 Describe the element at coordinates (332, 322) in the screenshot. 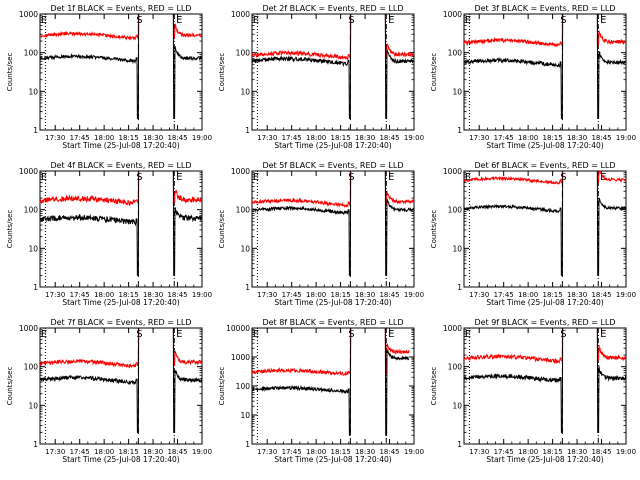

I see `panel-title: Det 8f BLACK = Events, RED = LLD` at that location.